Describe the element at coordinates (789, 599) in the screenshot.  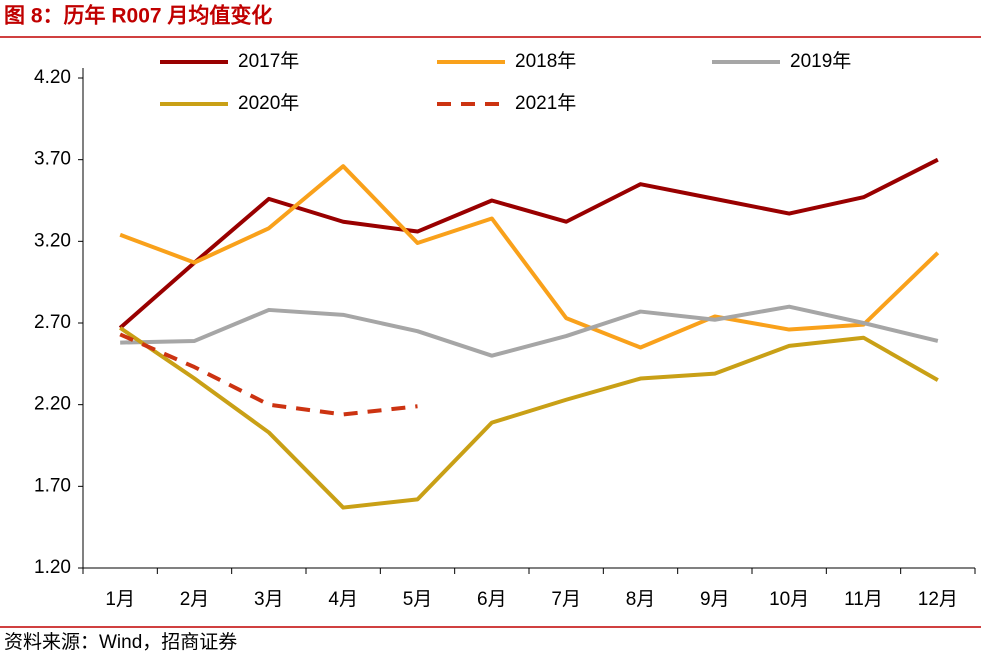
I see `x-tick-label: 10月` at that location.